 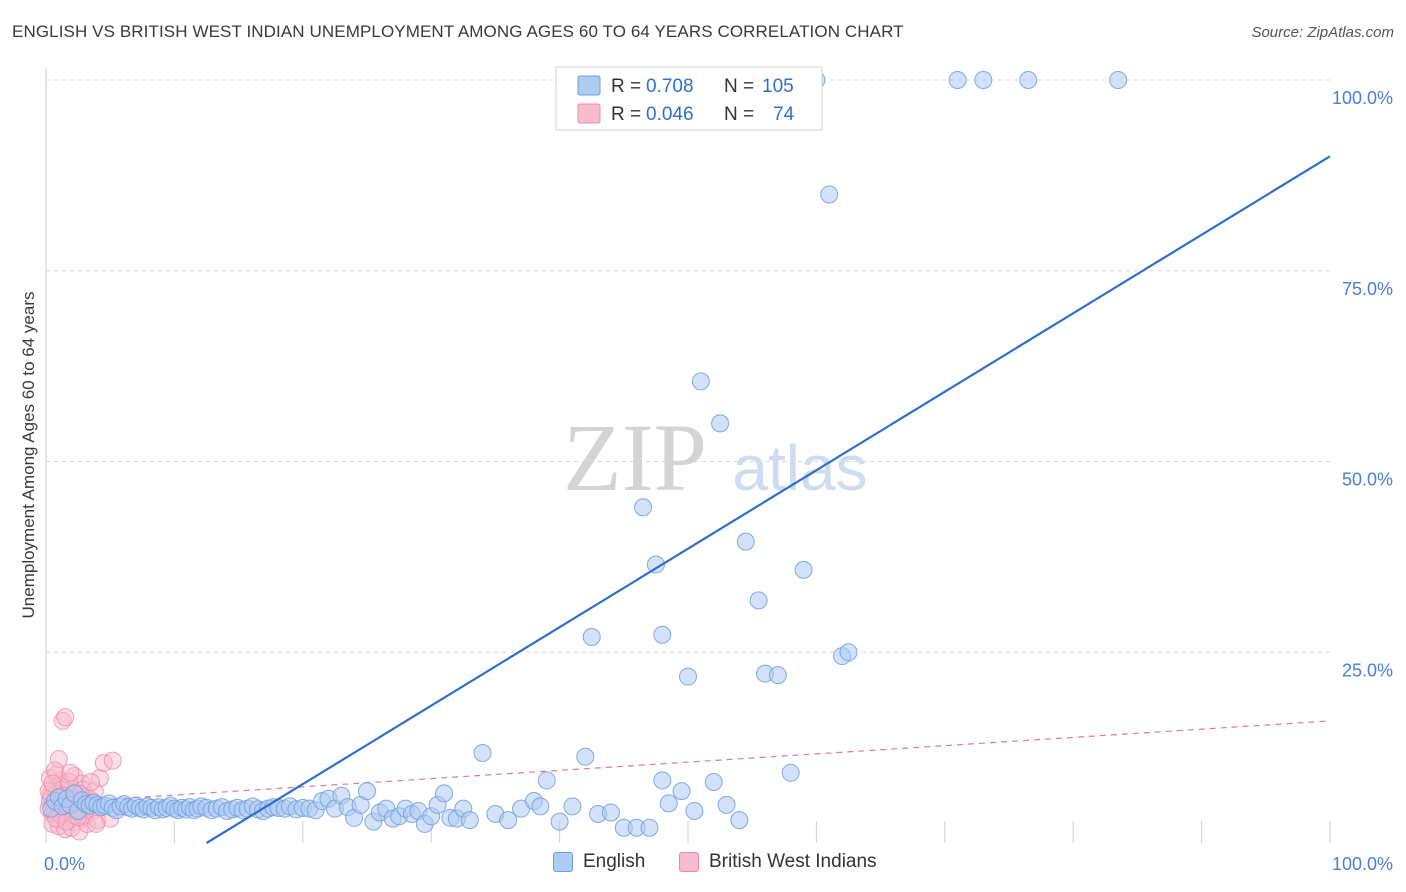 What do you see at coordinates (799, 468) in the screenshot?
I see `watermark-atlas: atlas` at bounding box center [799, 468].